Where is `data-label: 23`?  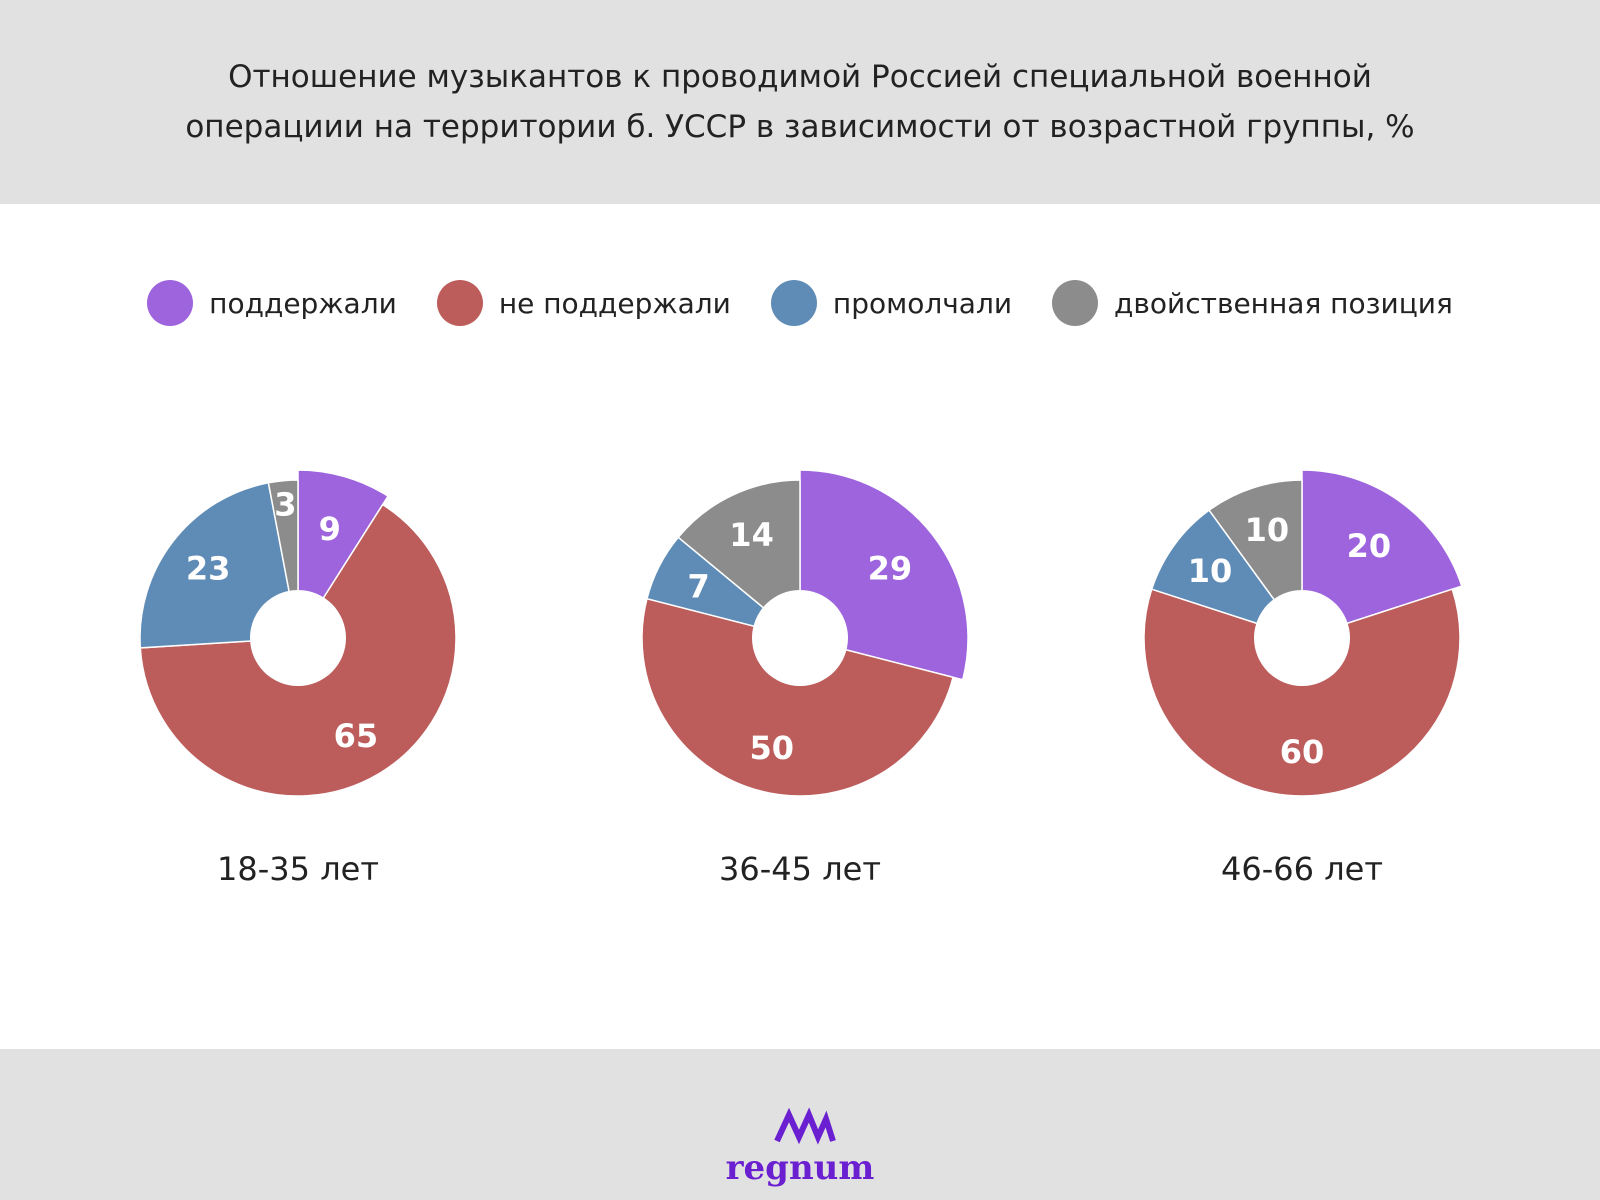 data-label: 23 is located at coordinates (208, 568).